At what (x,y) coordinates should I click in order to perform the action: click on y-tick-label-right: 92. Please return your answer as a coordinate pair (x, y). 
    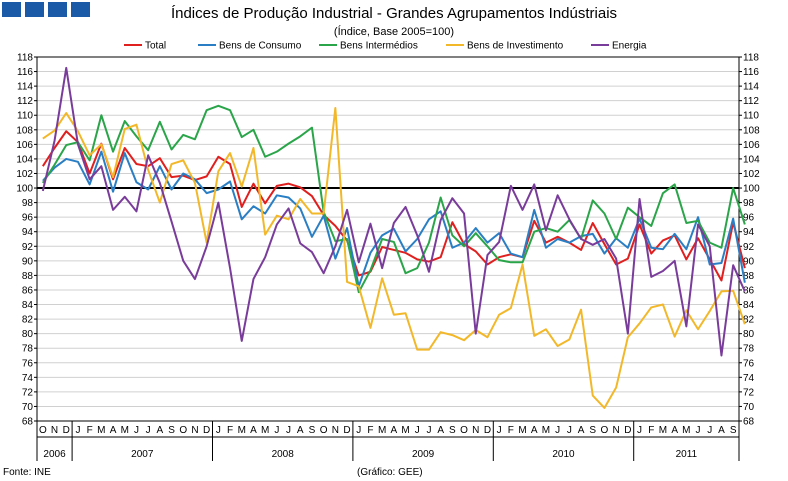
    Looking at the image, I should click on (749, 247).